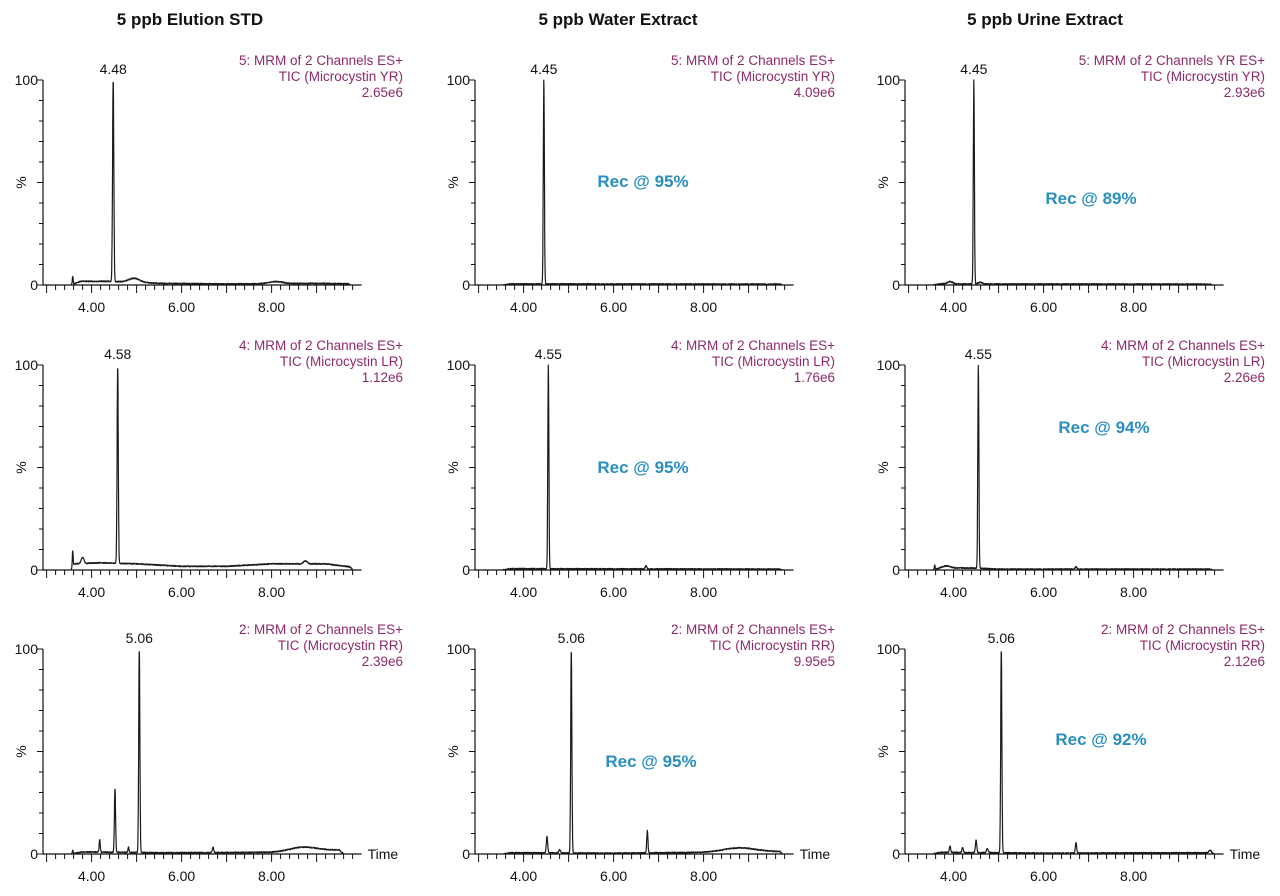  What do you see at coordinates (1100, 739) in the screenshot?
I see `recovery-label: Rec @ 92%` at bounding box center [1100, 739].